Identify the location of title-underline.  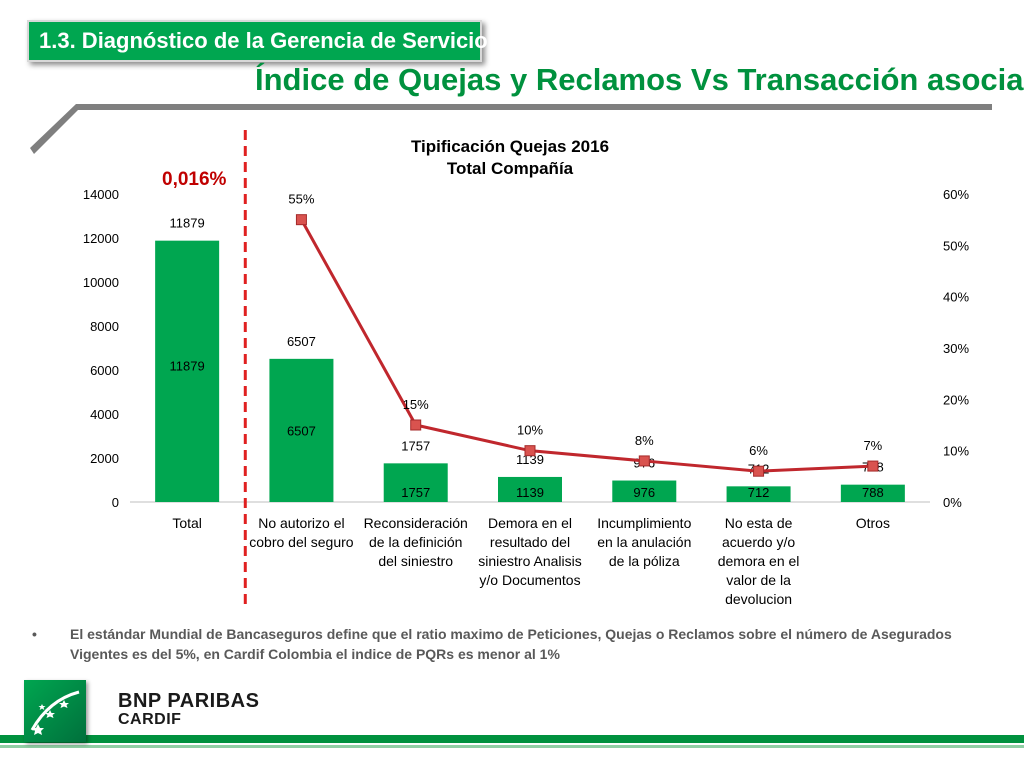
(511, 129).